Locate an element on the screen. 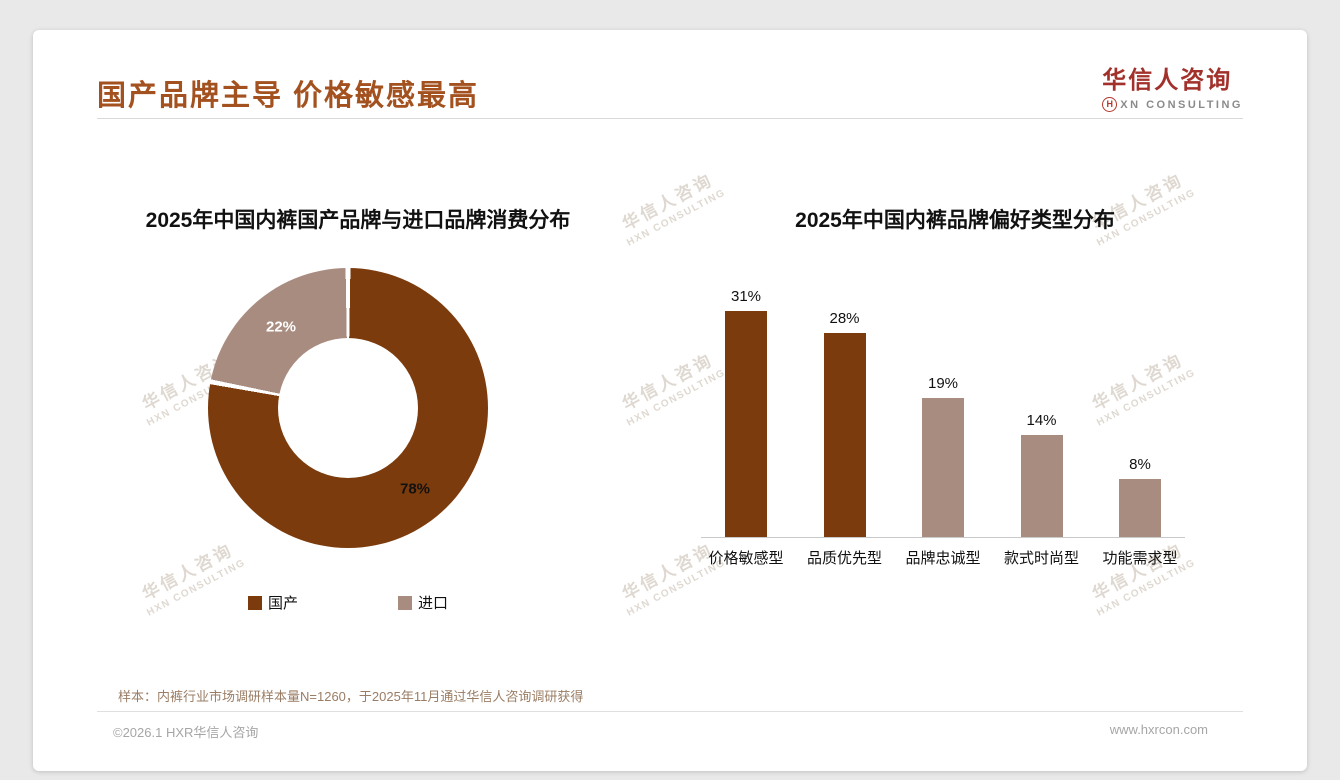  bar-column: 8% is located at coordinates (1140, 496).